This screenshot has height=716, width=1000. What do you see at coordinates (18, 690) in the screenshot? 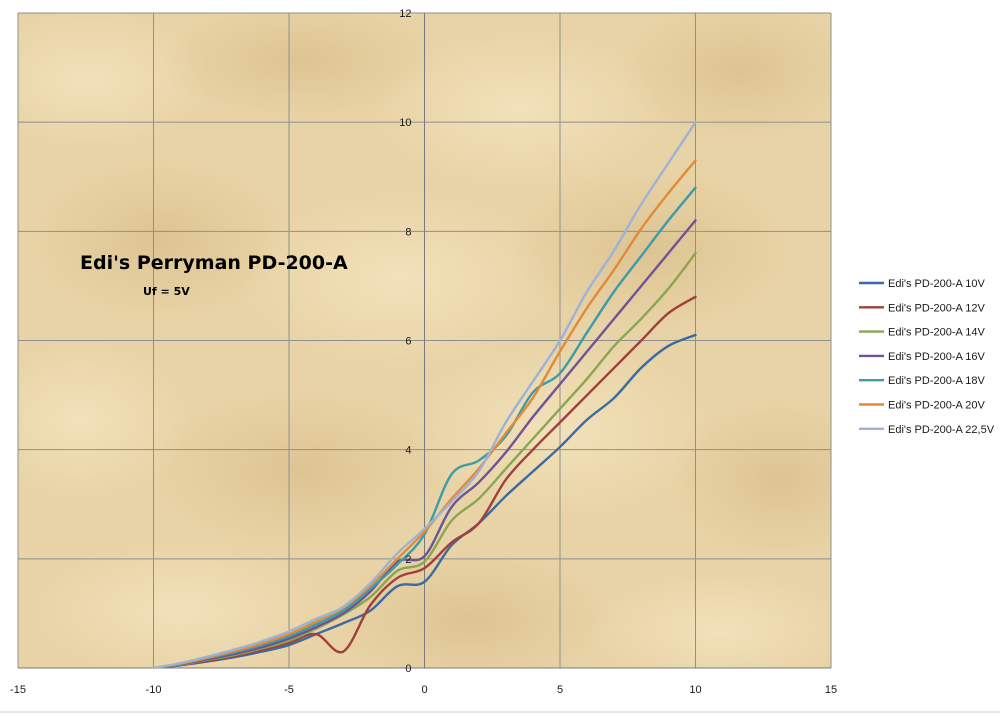
I see `x-tick-label: -15` at bounding box center [18, 690].